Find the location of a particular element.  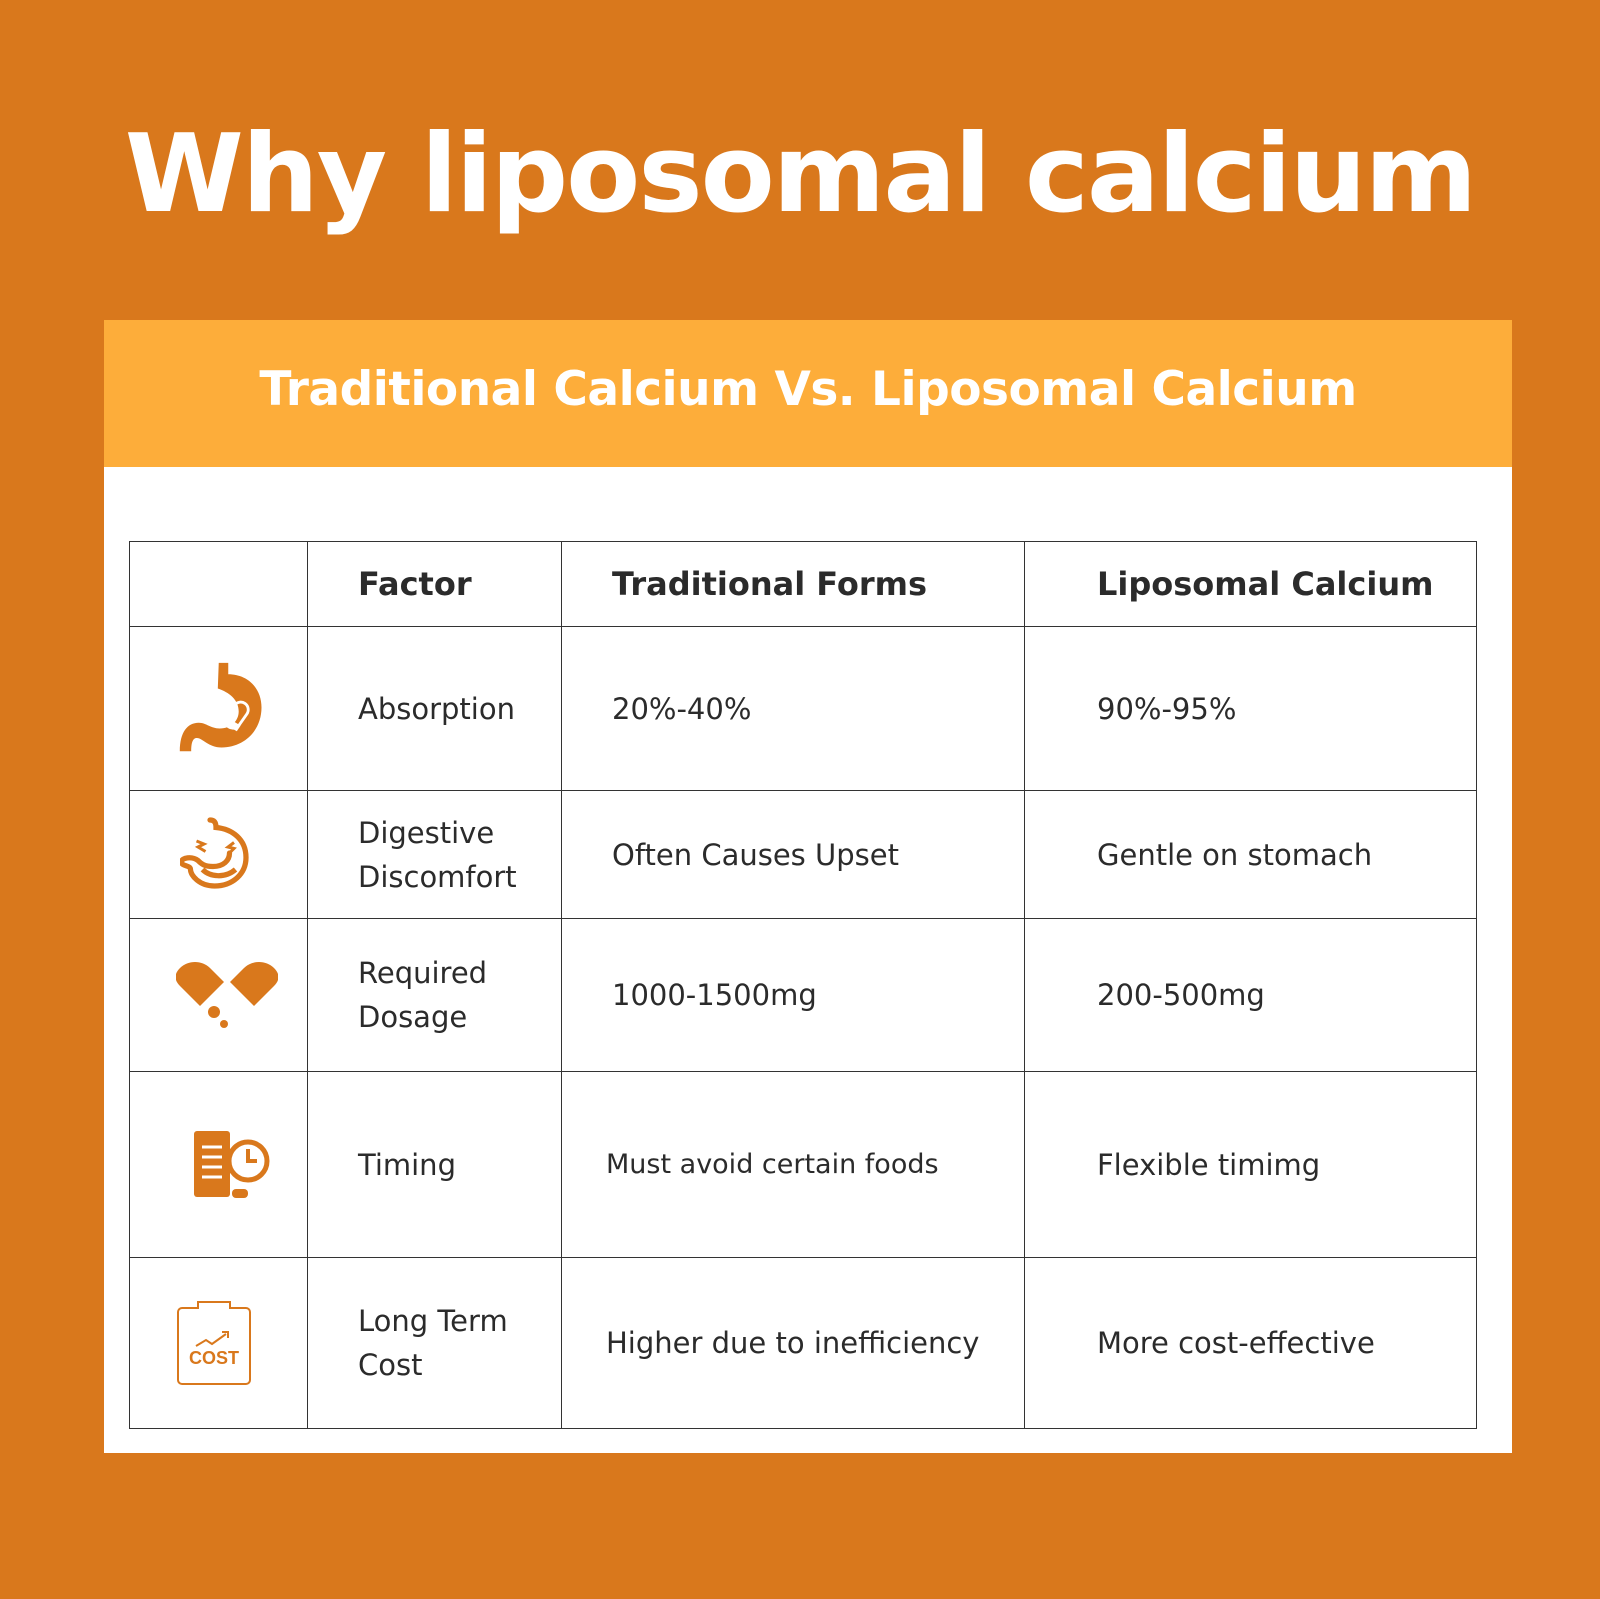

schedule-clock-icon is located at coordinates (232, 1164).